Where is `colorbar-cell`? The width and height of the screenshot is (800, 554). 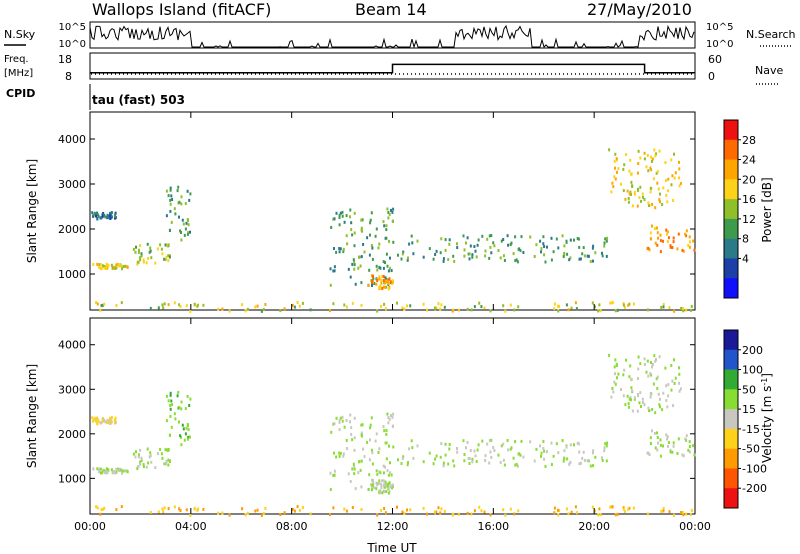 colorbar-cell is located at coordinates (731, 379).